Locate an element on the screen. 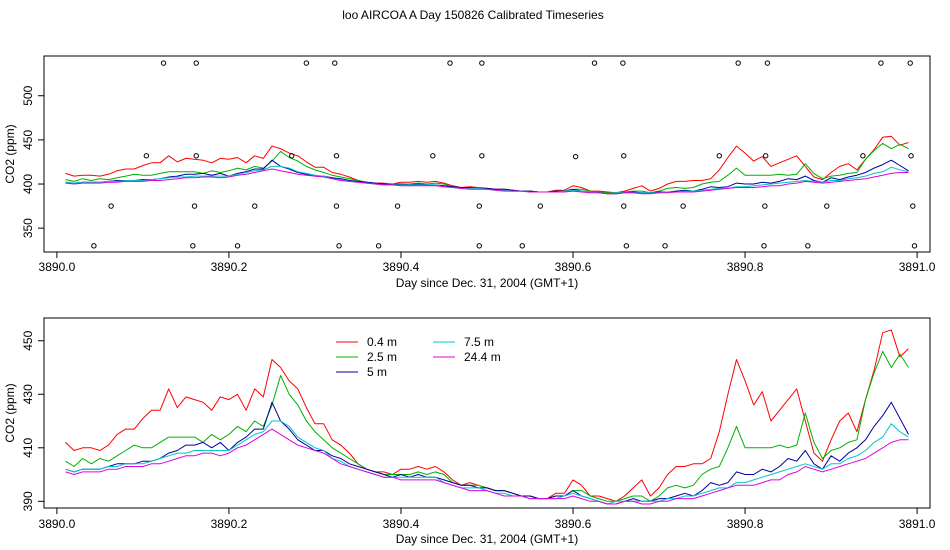  top-x-ticks: 3890.0 3890.2 3890.4 3890.6 3890.8 3891.0 is located at coordinates (487, 263).